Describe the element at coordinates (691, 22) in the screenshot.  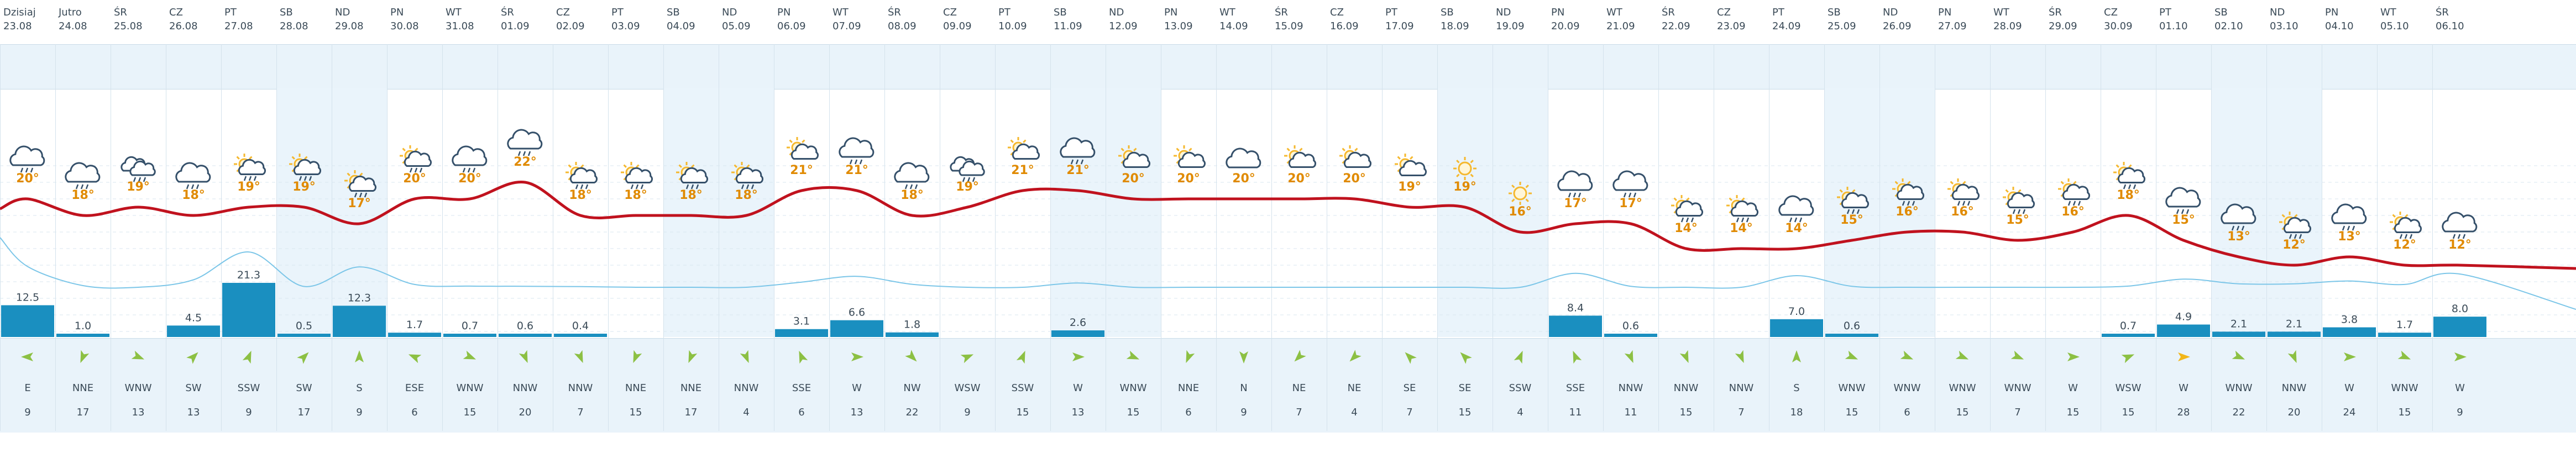
I see `day-header-cell: SB 04.09` at that location.